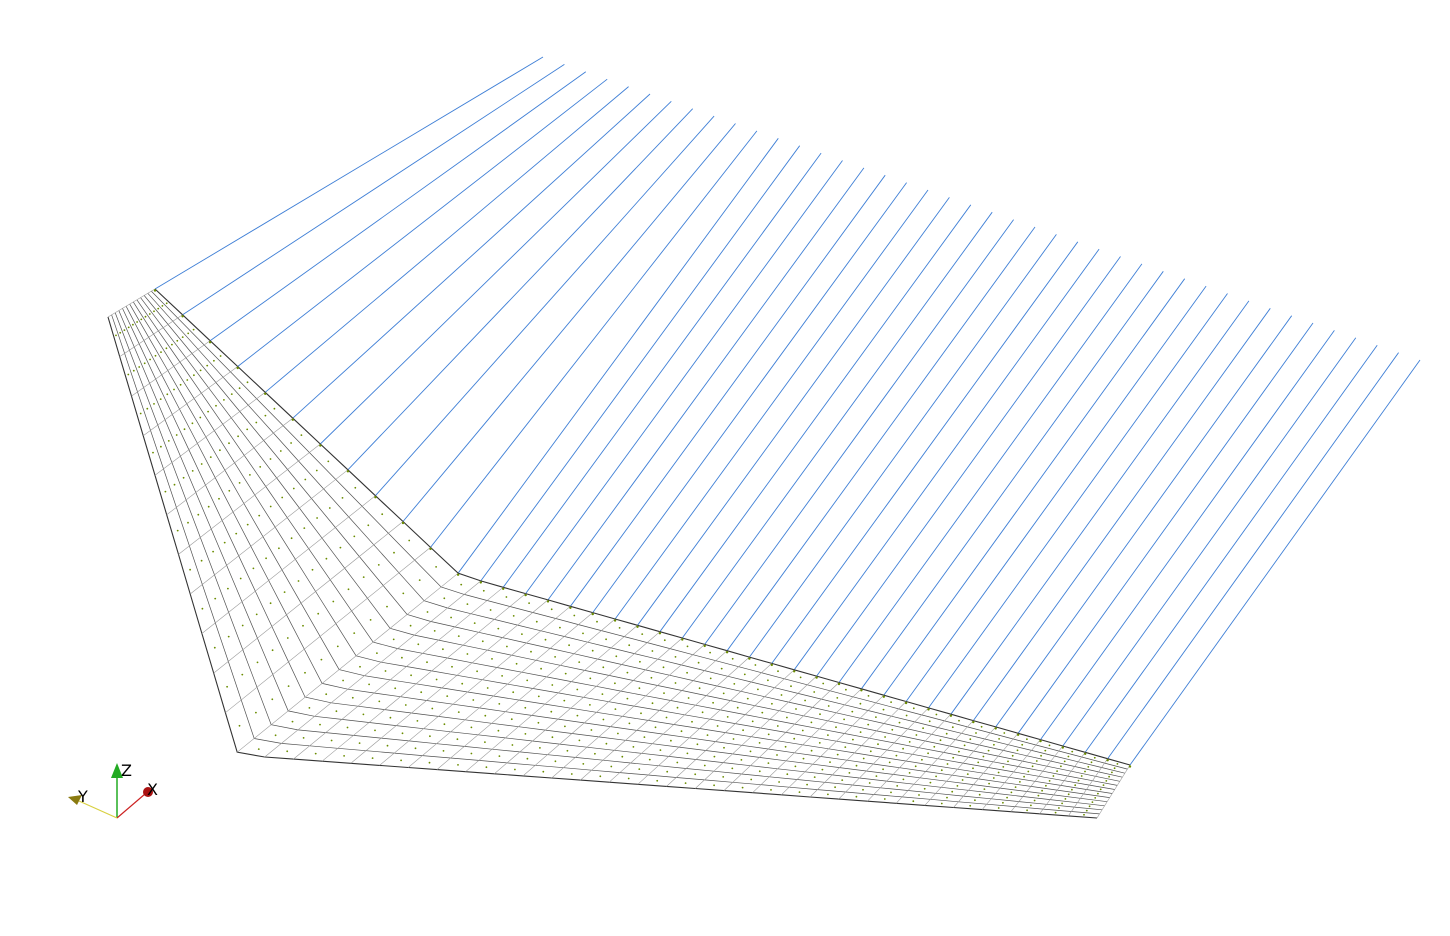 This screenshot has width=1450, height=936. I want to click on axes-triad: Z X Y, so click(113, 790).